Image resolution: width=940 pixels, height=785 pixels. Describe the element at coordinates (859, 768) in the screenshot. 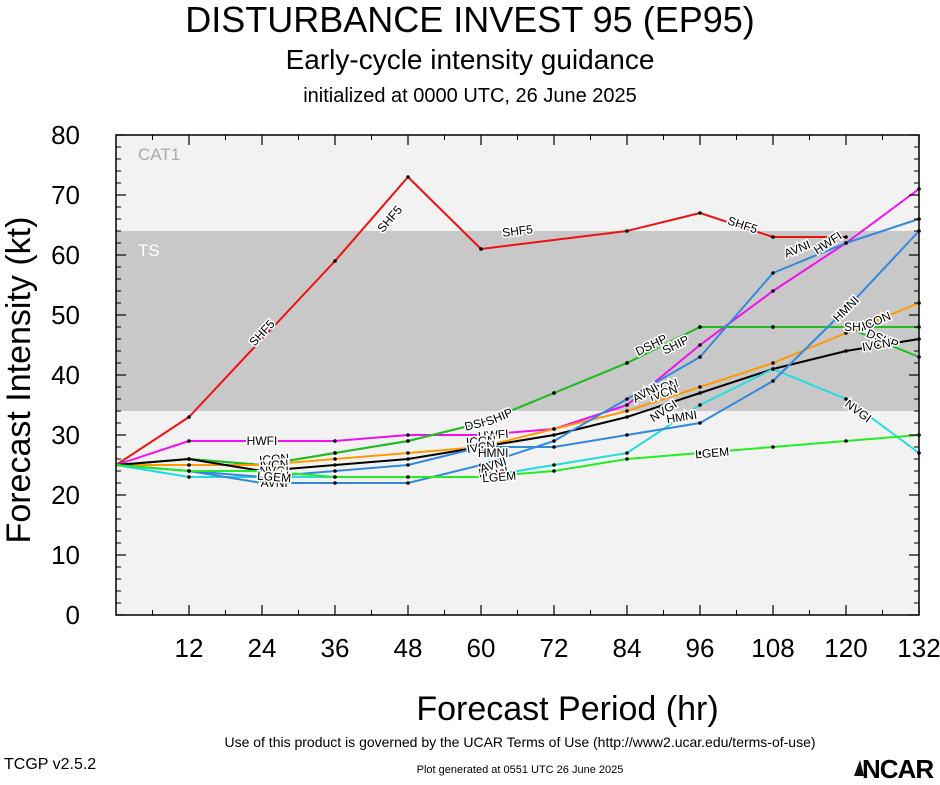

I see `ncar-logo-icon` at that location.